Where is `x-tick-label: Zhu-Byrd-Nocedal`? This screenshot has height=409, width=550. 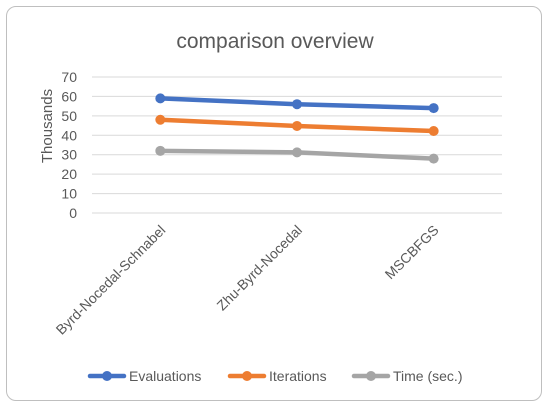
x-tick-label: Zhu-Byrd-Nocedal is located at coordinates (259, 268).